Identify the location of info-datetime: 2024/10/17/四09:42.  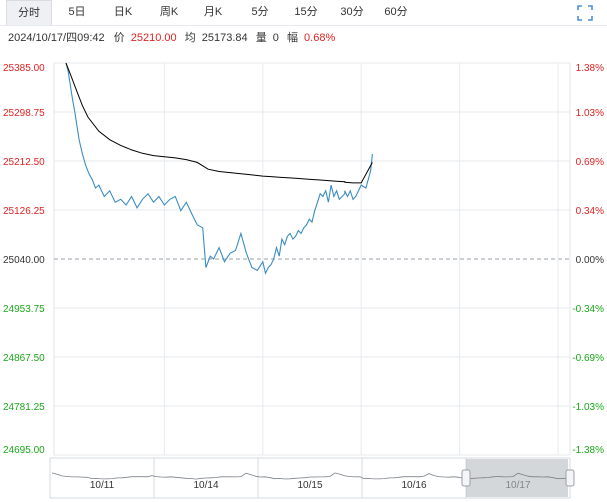
(56, 38).